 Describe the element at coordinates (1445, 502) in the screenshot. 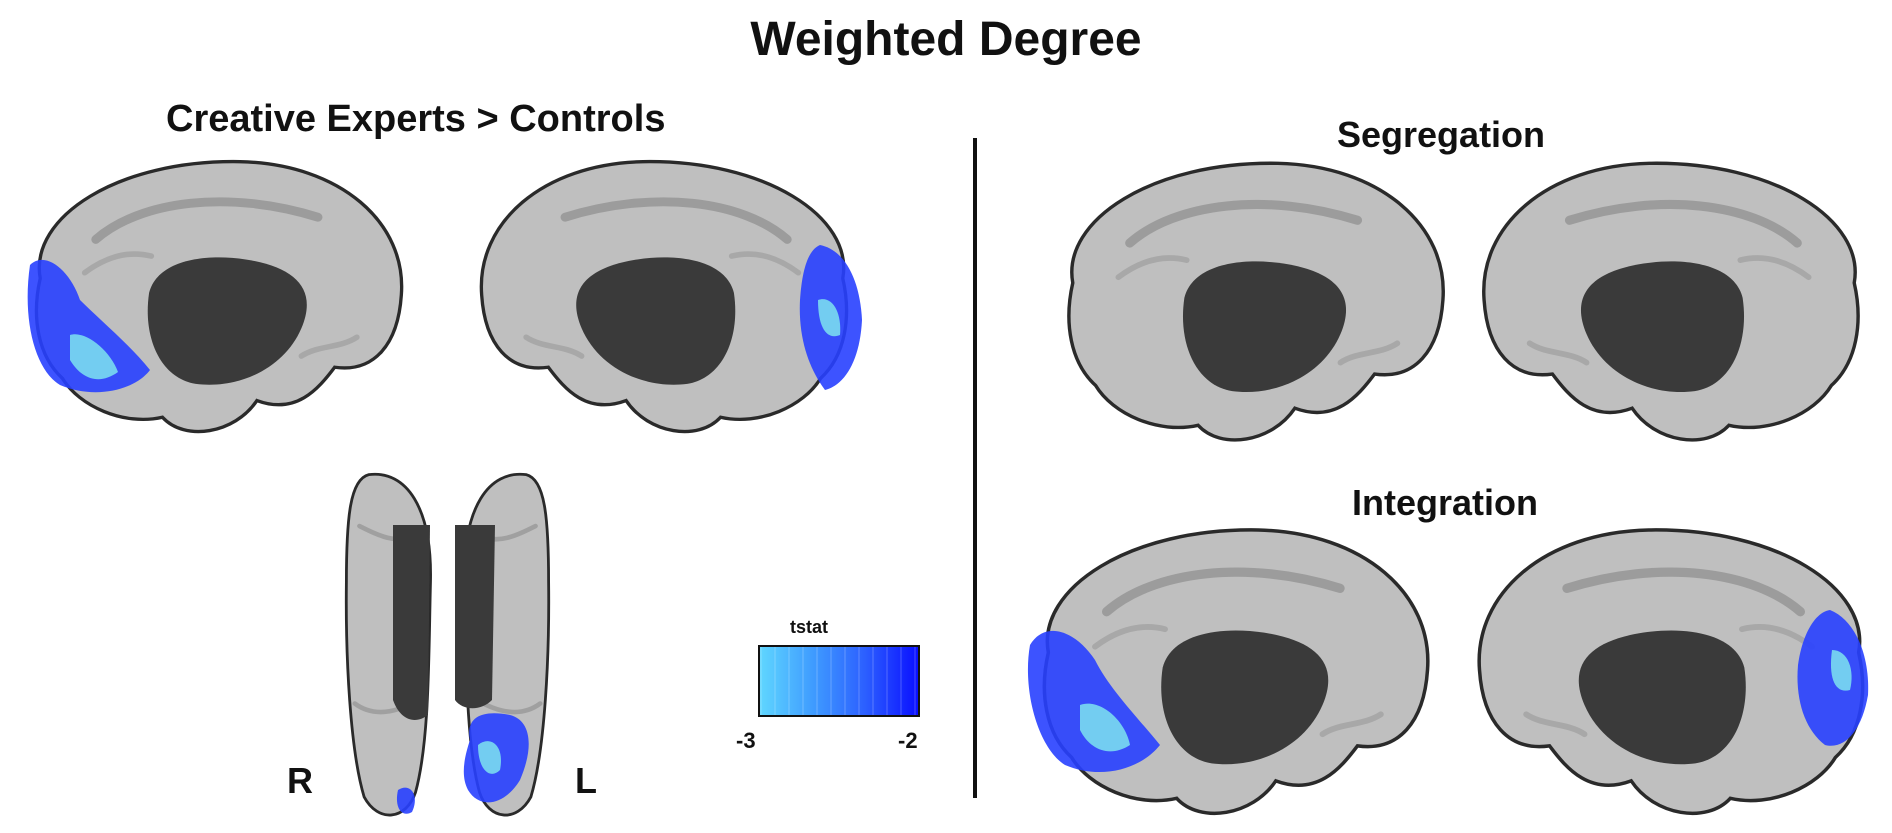

I see `integration-title: Integration` at that location.